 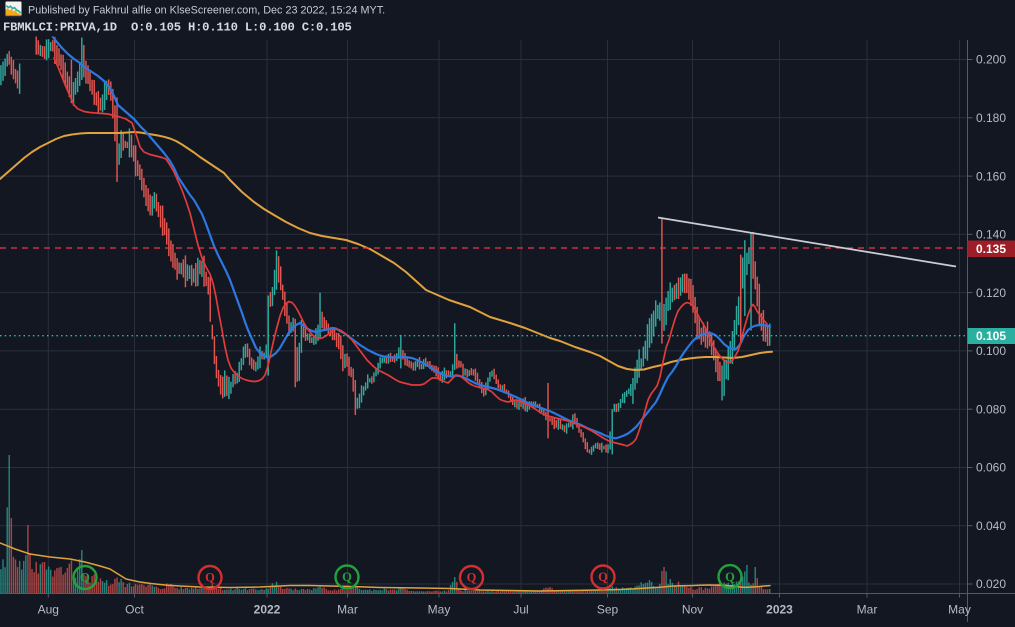 What do you see at coordinates (991, 176) in the screenshot?
I see `svg-text: 0.160` at bounding box center [991, 176].